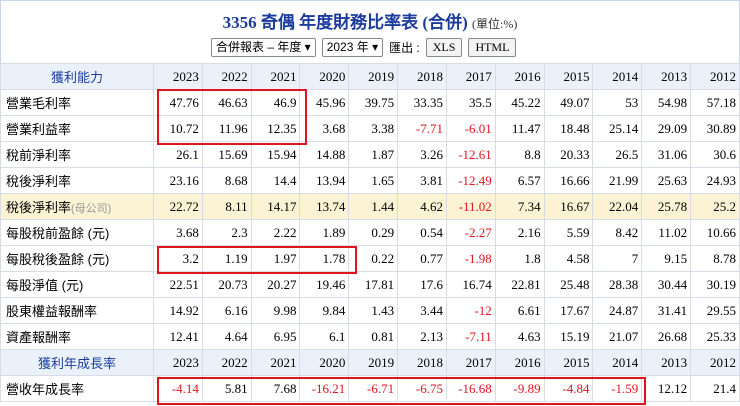 The width and height of the screenshot is (740, 406). Describe the element at coordinates (226, 154) in the screenshot. I see `value-cell: 15.69` at that location.